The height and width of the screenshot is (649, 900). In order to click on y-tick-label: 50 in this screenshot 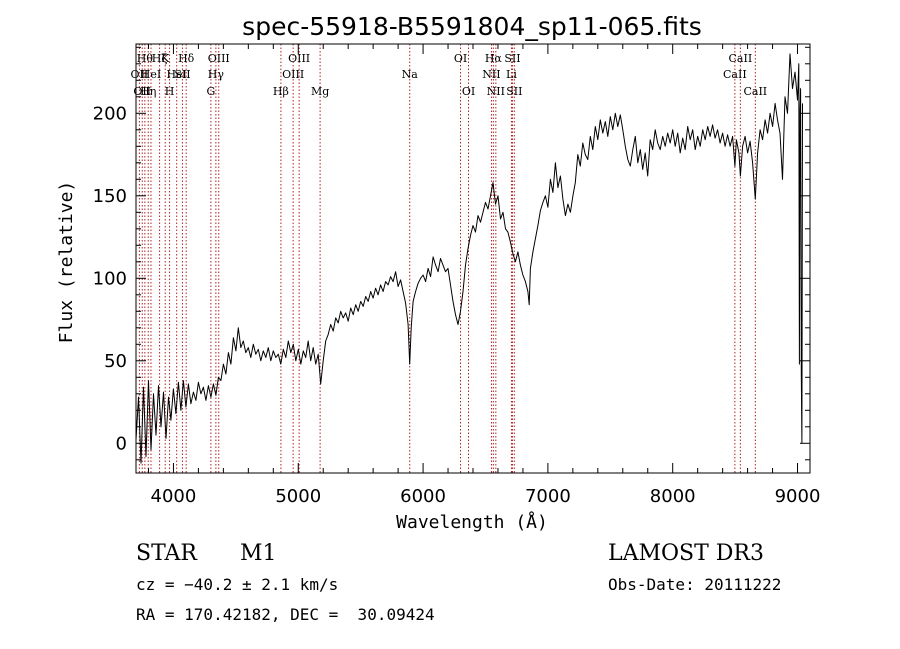, I will do `click(115, 361)`.